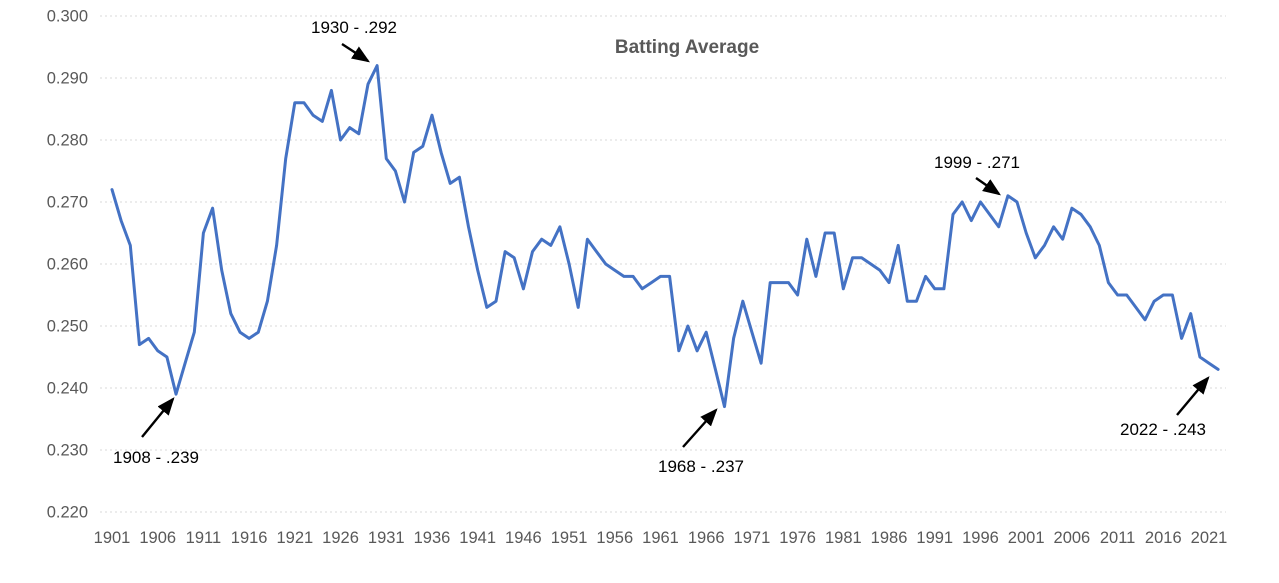  I want to click on y-axis-tick-label: 0.270, so click(67, 203).